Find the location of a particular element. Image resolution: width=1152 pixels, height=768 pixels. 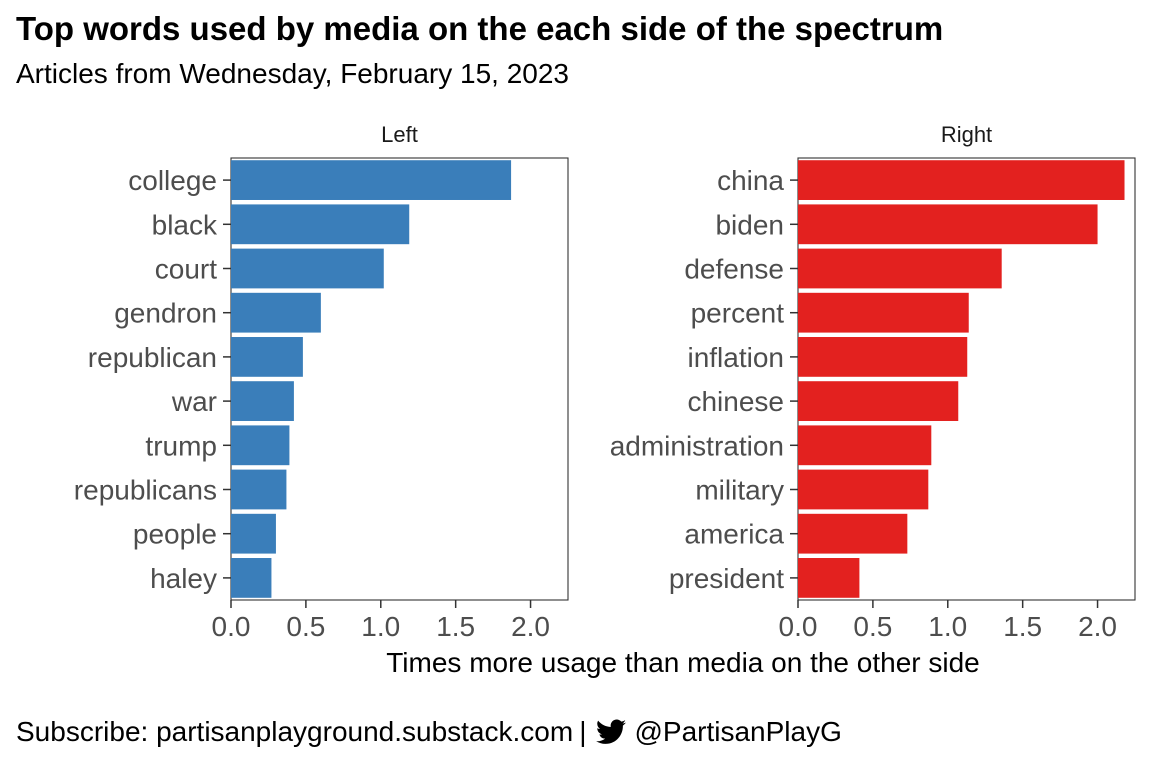

y-tick-label: black is located at coordinates (185, 224).